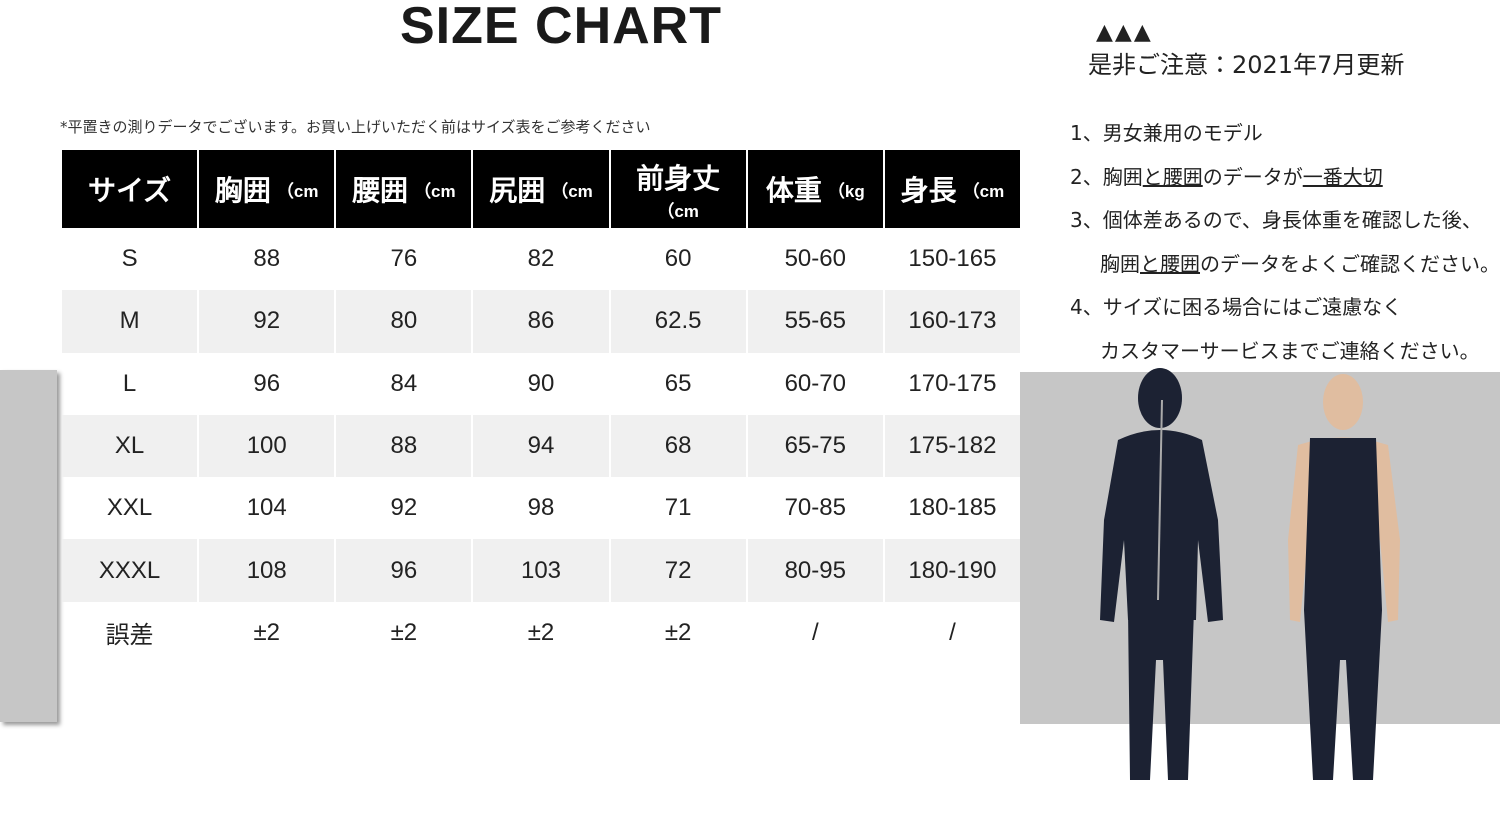 Image resolution: width=1500 pixels, height=827 pixels. What do you see at coordinates (1350, 263) in the screenshot?
I see `note-segment: のデータをよくご確認ください。` at bounding box center [1350, 263].